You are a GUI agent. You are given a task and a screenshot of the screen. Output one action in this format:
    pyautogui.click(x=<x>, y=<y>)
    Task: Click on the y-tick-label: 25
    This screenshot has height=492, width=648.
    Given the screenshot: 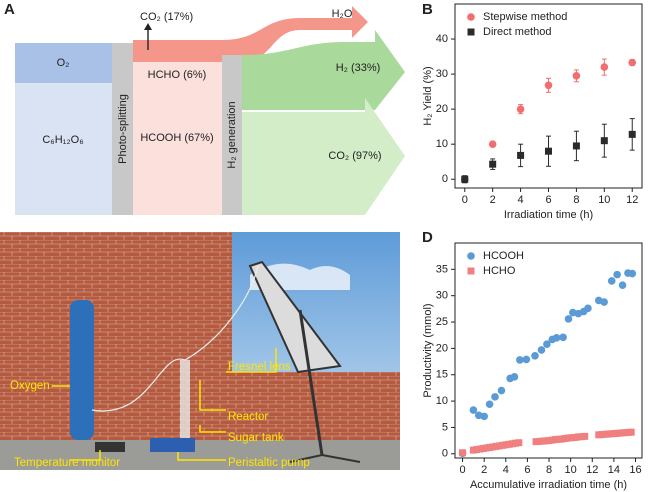 What is the action you would take?
    pyautogui.click(x=442, y=322)
    